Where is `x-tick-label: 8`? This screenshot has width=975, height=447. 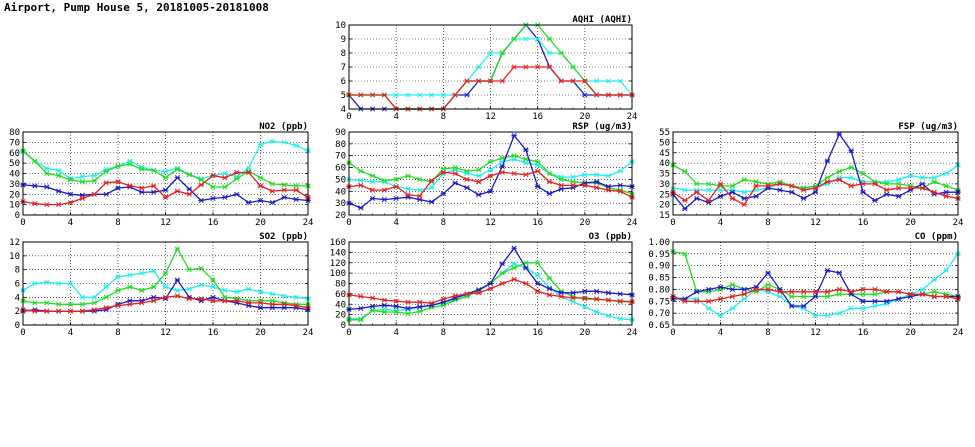
x-tick-label: 8 is located at coordinates (117, 333).